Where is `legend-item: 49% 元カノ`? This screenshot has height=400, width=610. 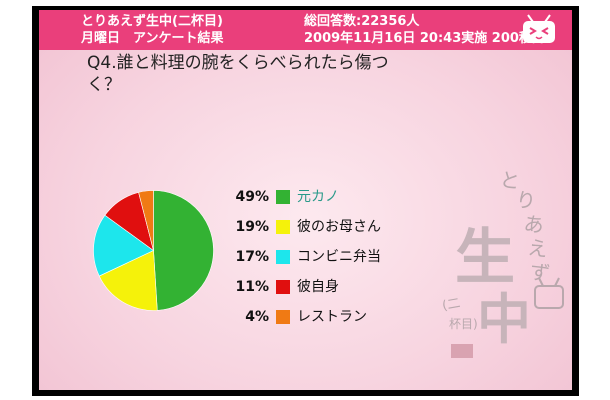
legend-item: 49% 元カノ is located at coordinates (319, 198).